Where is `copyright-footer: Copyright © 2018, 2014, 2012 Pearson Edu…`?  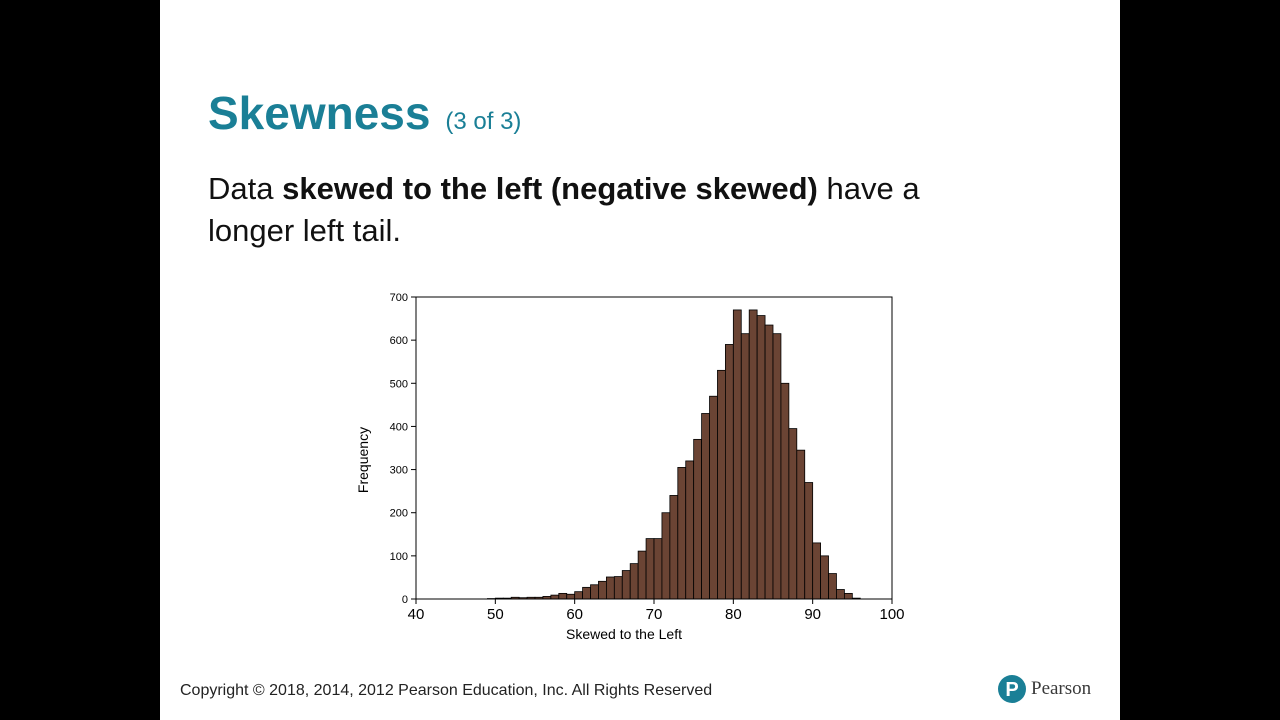 copyright-footer: Copyright © 2018, 2014, 2012 Pearson Edu… is located at coordinates (446, 690).